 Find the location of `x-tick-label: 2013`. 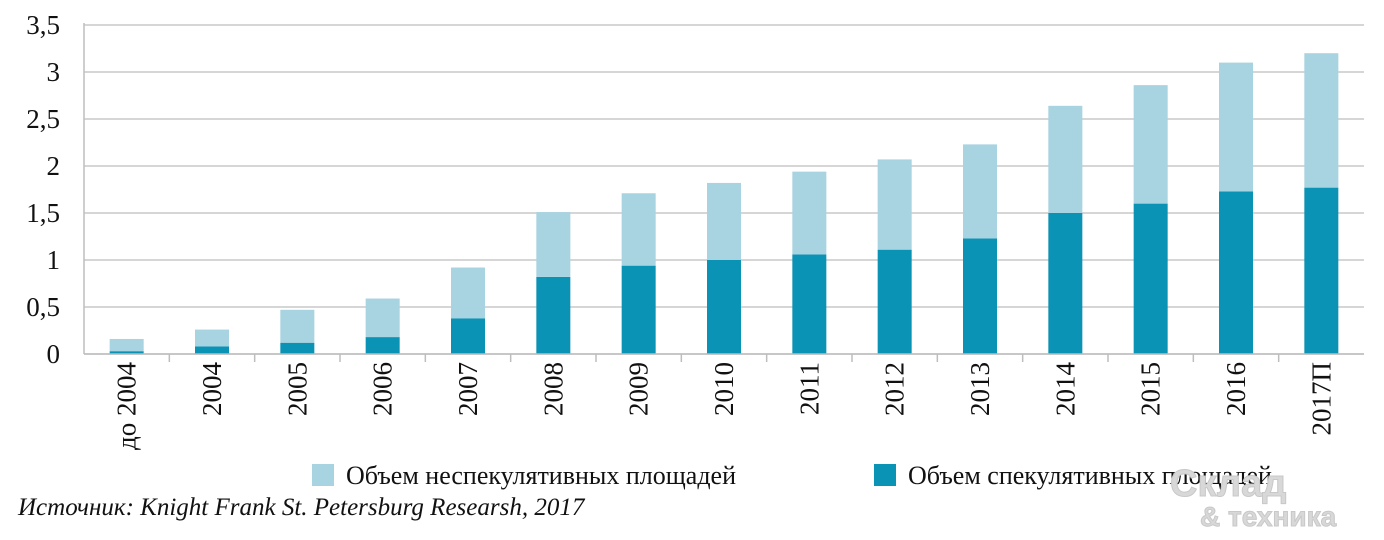

x-tick-label: 2013 is located at coordinates (980, 389).